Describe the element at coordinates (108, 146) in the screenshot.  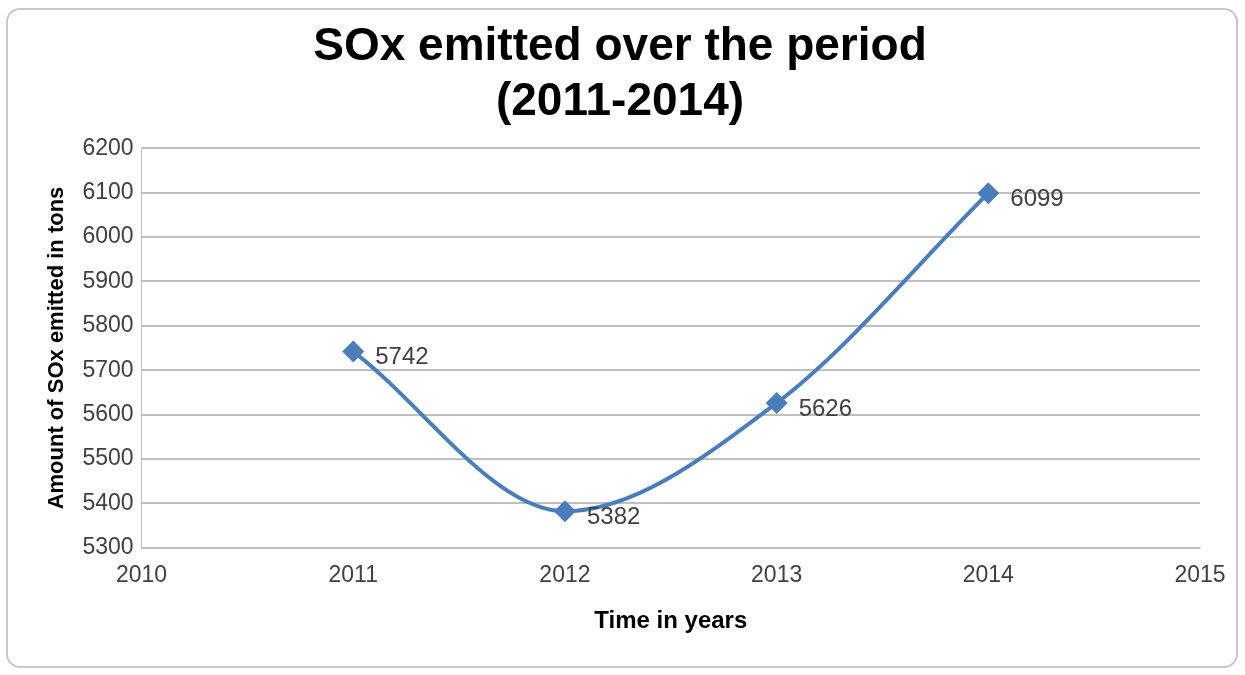
I see `y-tick-label: 6200` at that location.